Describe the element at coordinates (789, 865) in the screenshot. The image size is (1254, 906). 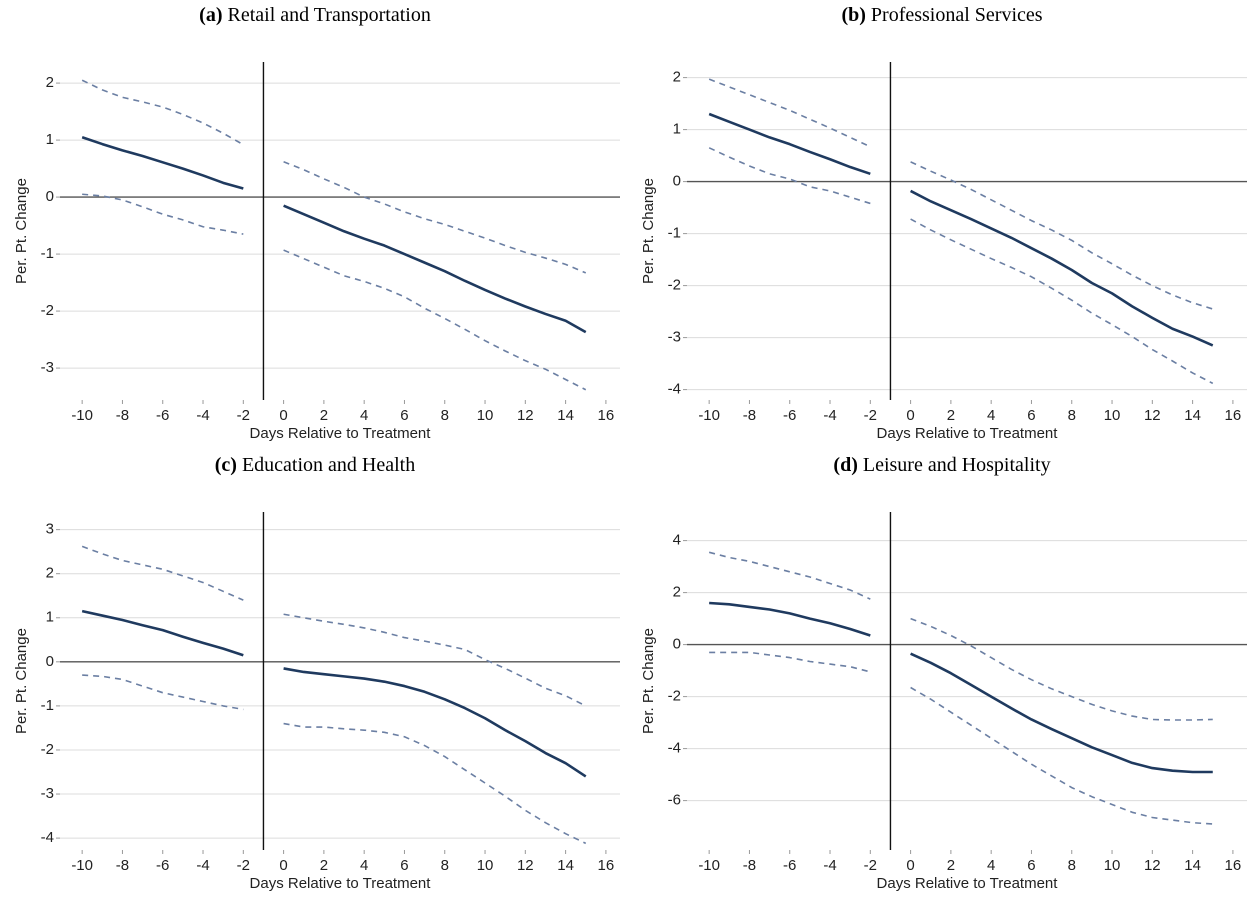
I see `x-tick-label: -6` at that location.